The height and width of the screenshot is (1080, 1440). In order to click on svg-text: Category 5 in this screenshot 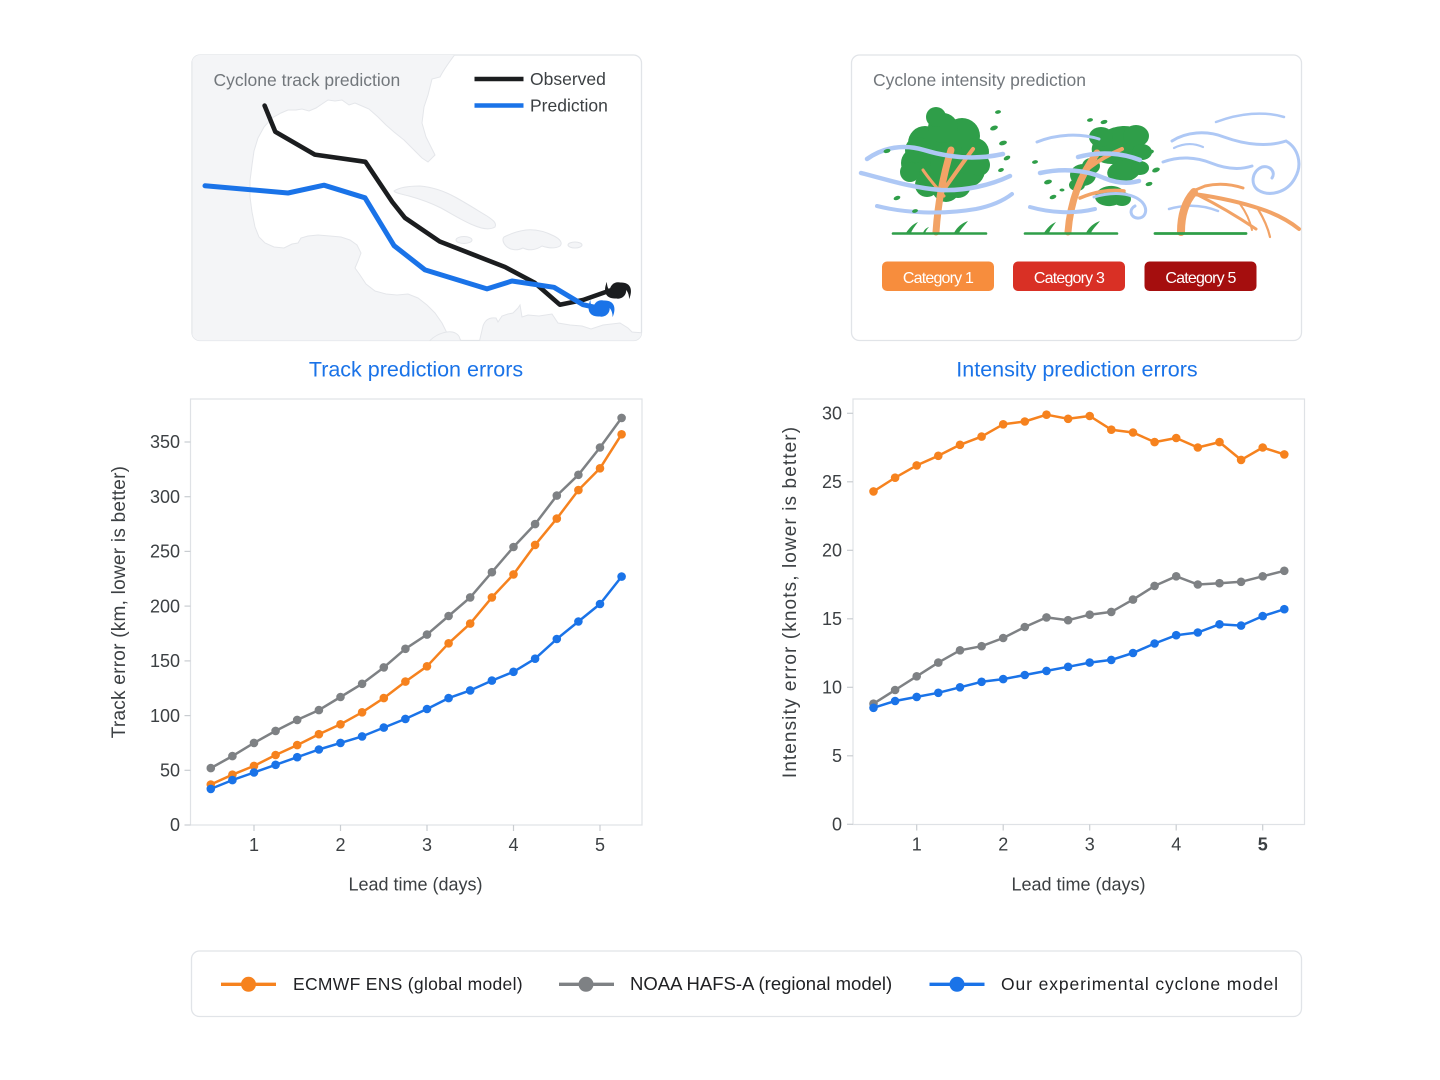, I will do `click(1200, 278)`.